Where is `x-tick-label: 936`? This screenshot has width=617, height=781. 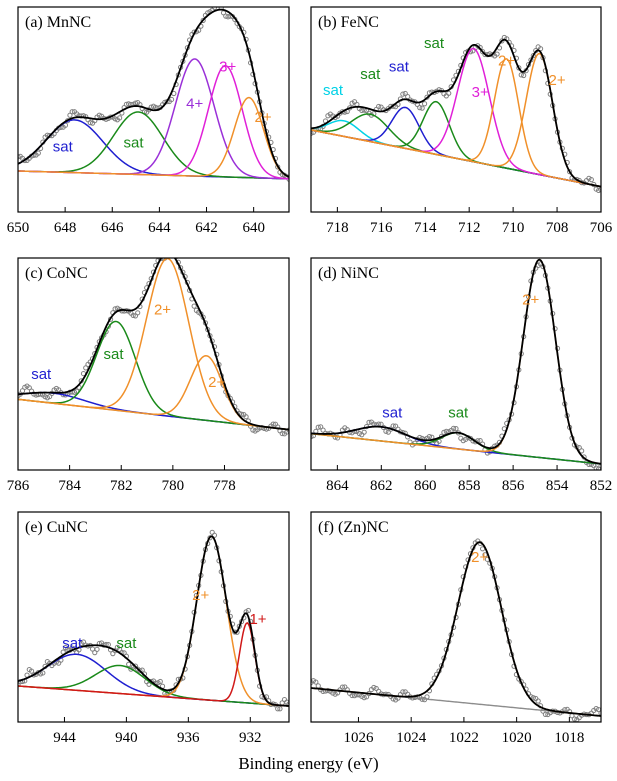
x-tick-label: 936 is located at coordinates (188, 738).